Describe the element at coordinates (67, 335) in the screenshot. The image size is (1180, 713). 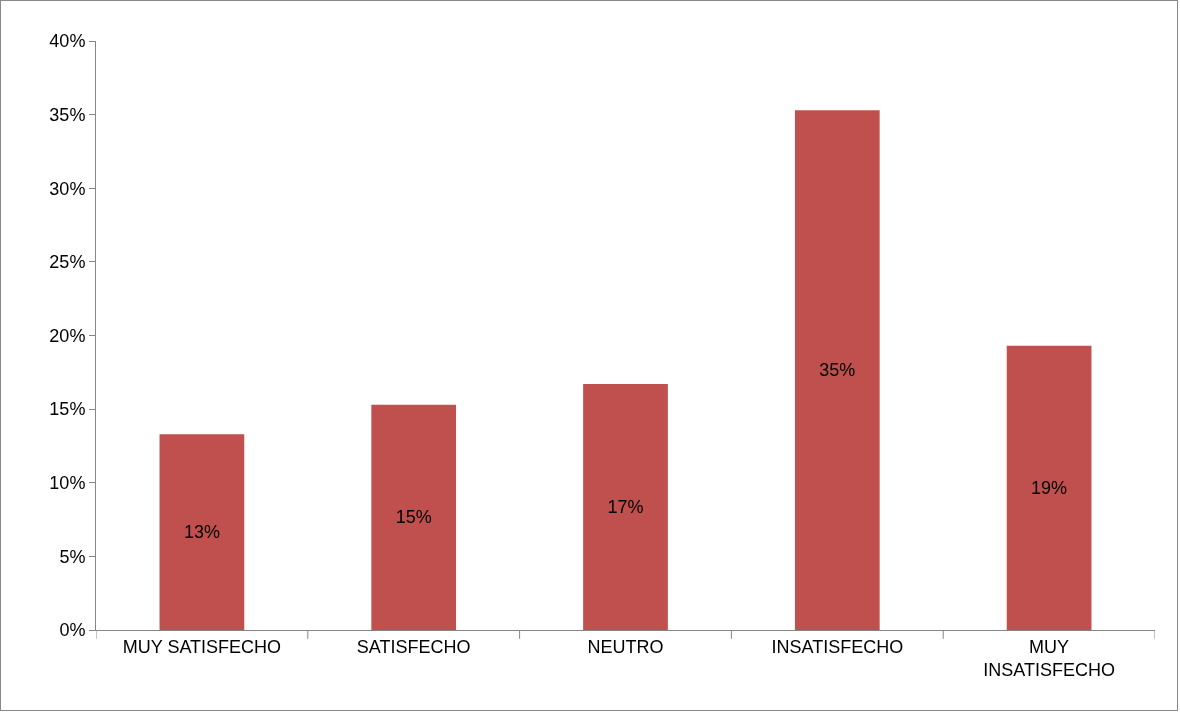
I see `y-tick-label: 20%` at that location.